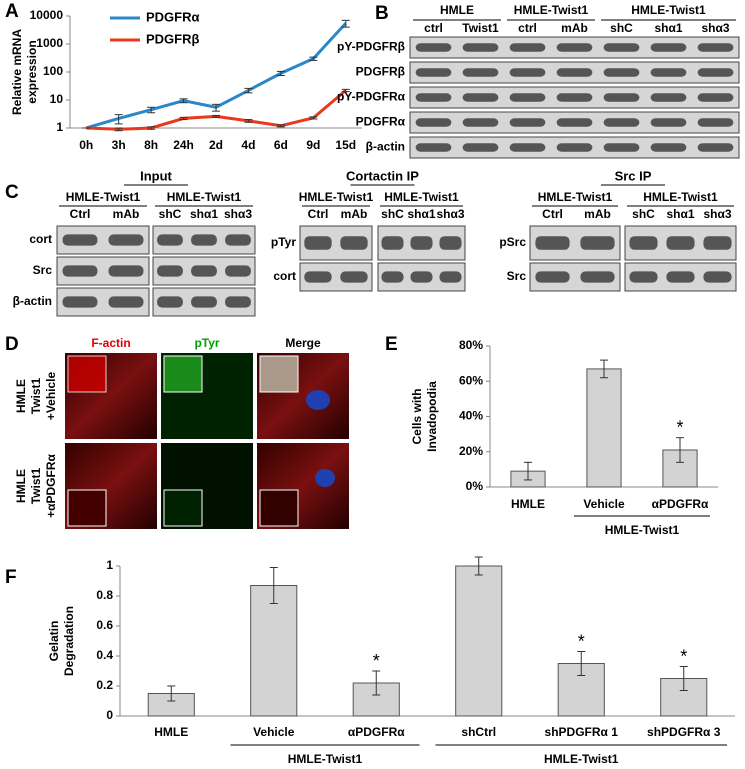 Image resolution: width=745 pixels, height=769 pixels. I want to click on panel-letter: C, so click(12, 192).